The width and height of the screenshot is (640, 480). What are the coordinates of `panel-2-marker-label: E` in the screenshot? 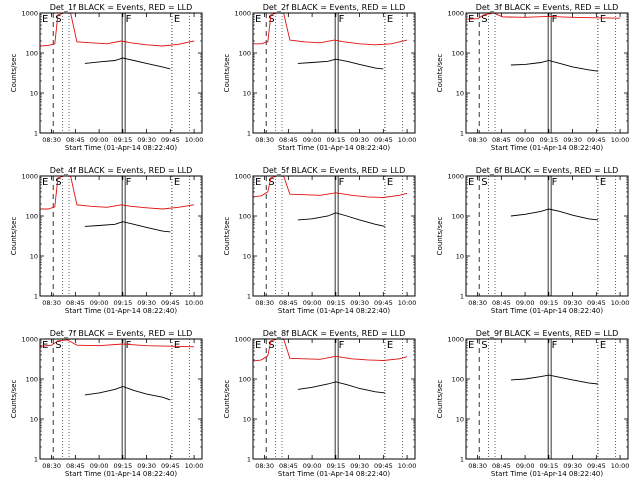 It's located at (258, 19).